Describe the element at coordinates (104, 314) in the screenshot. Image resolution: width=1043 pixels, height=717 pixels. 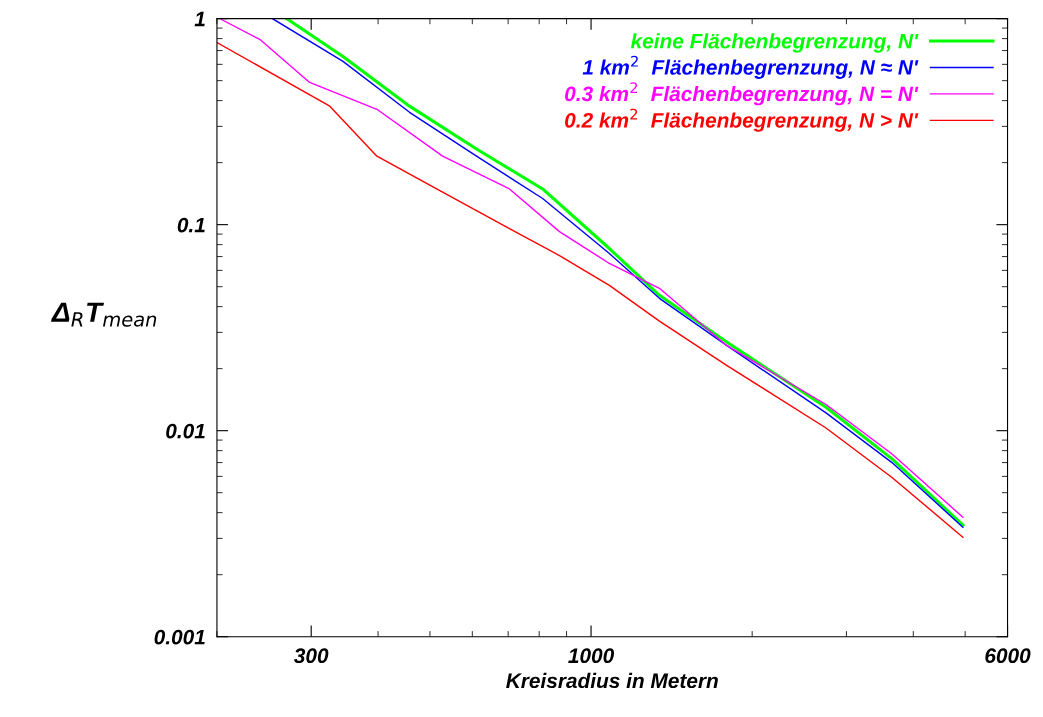
I see `y-axis-title: Δ$_{R}$T$_{mean}$` at that location.